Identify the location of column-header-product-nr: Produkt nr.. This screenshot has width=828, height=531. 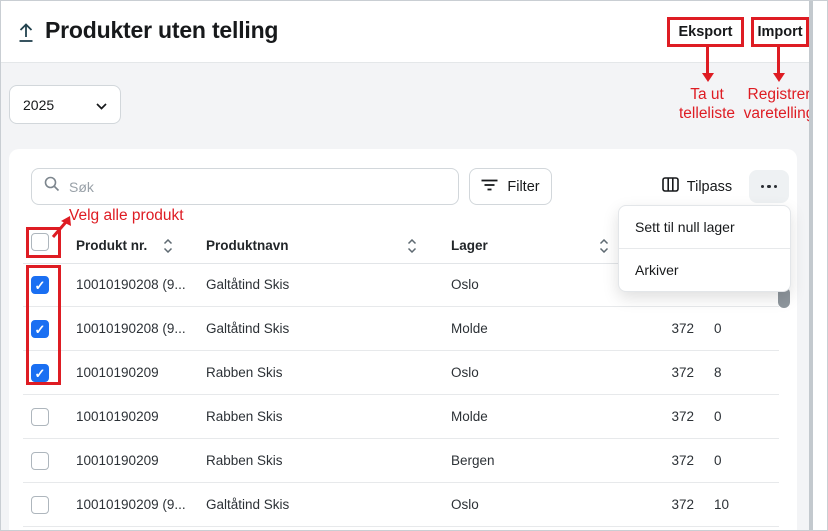
(112, 245).